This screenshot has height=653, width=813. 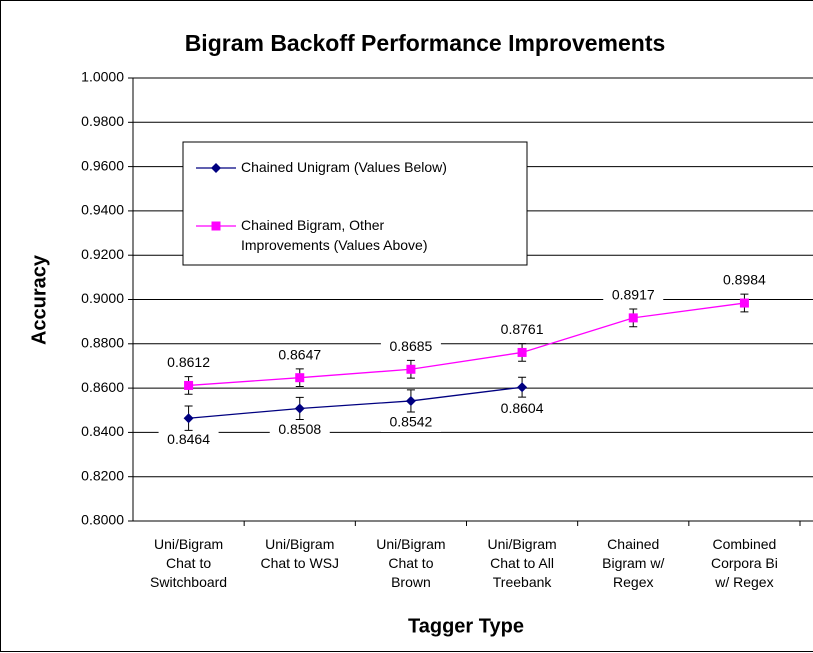 What do you see at coordinates (102, 475) in the screenshot?
I see `y-tick-label: 0.8200` at bounding box center [102, 475].